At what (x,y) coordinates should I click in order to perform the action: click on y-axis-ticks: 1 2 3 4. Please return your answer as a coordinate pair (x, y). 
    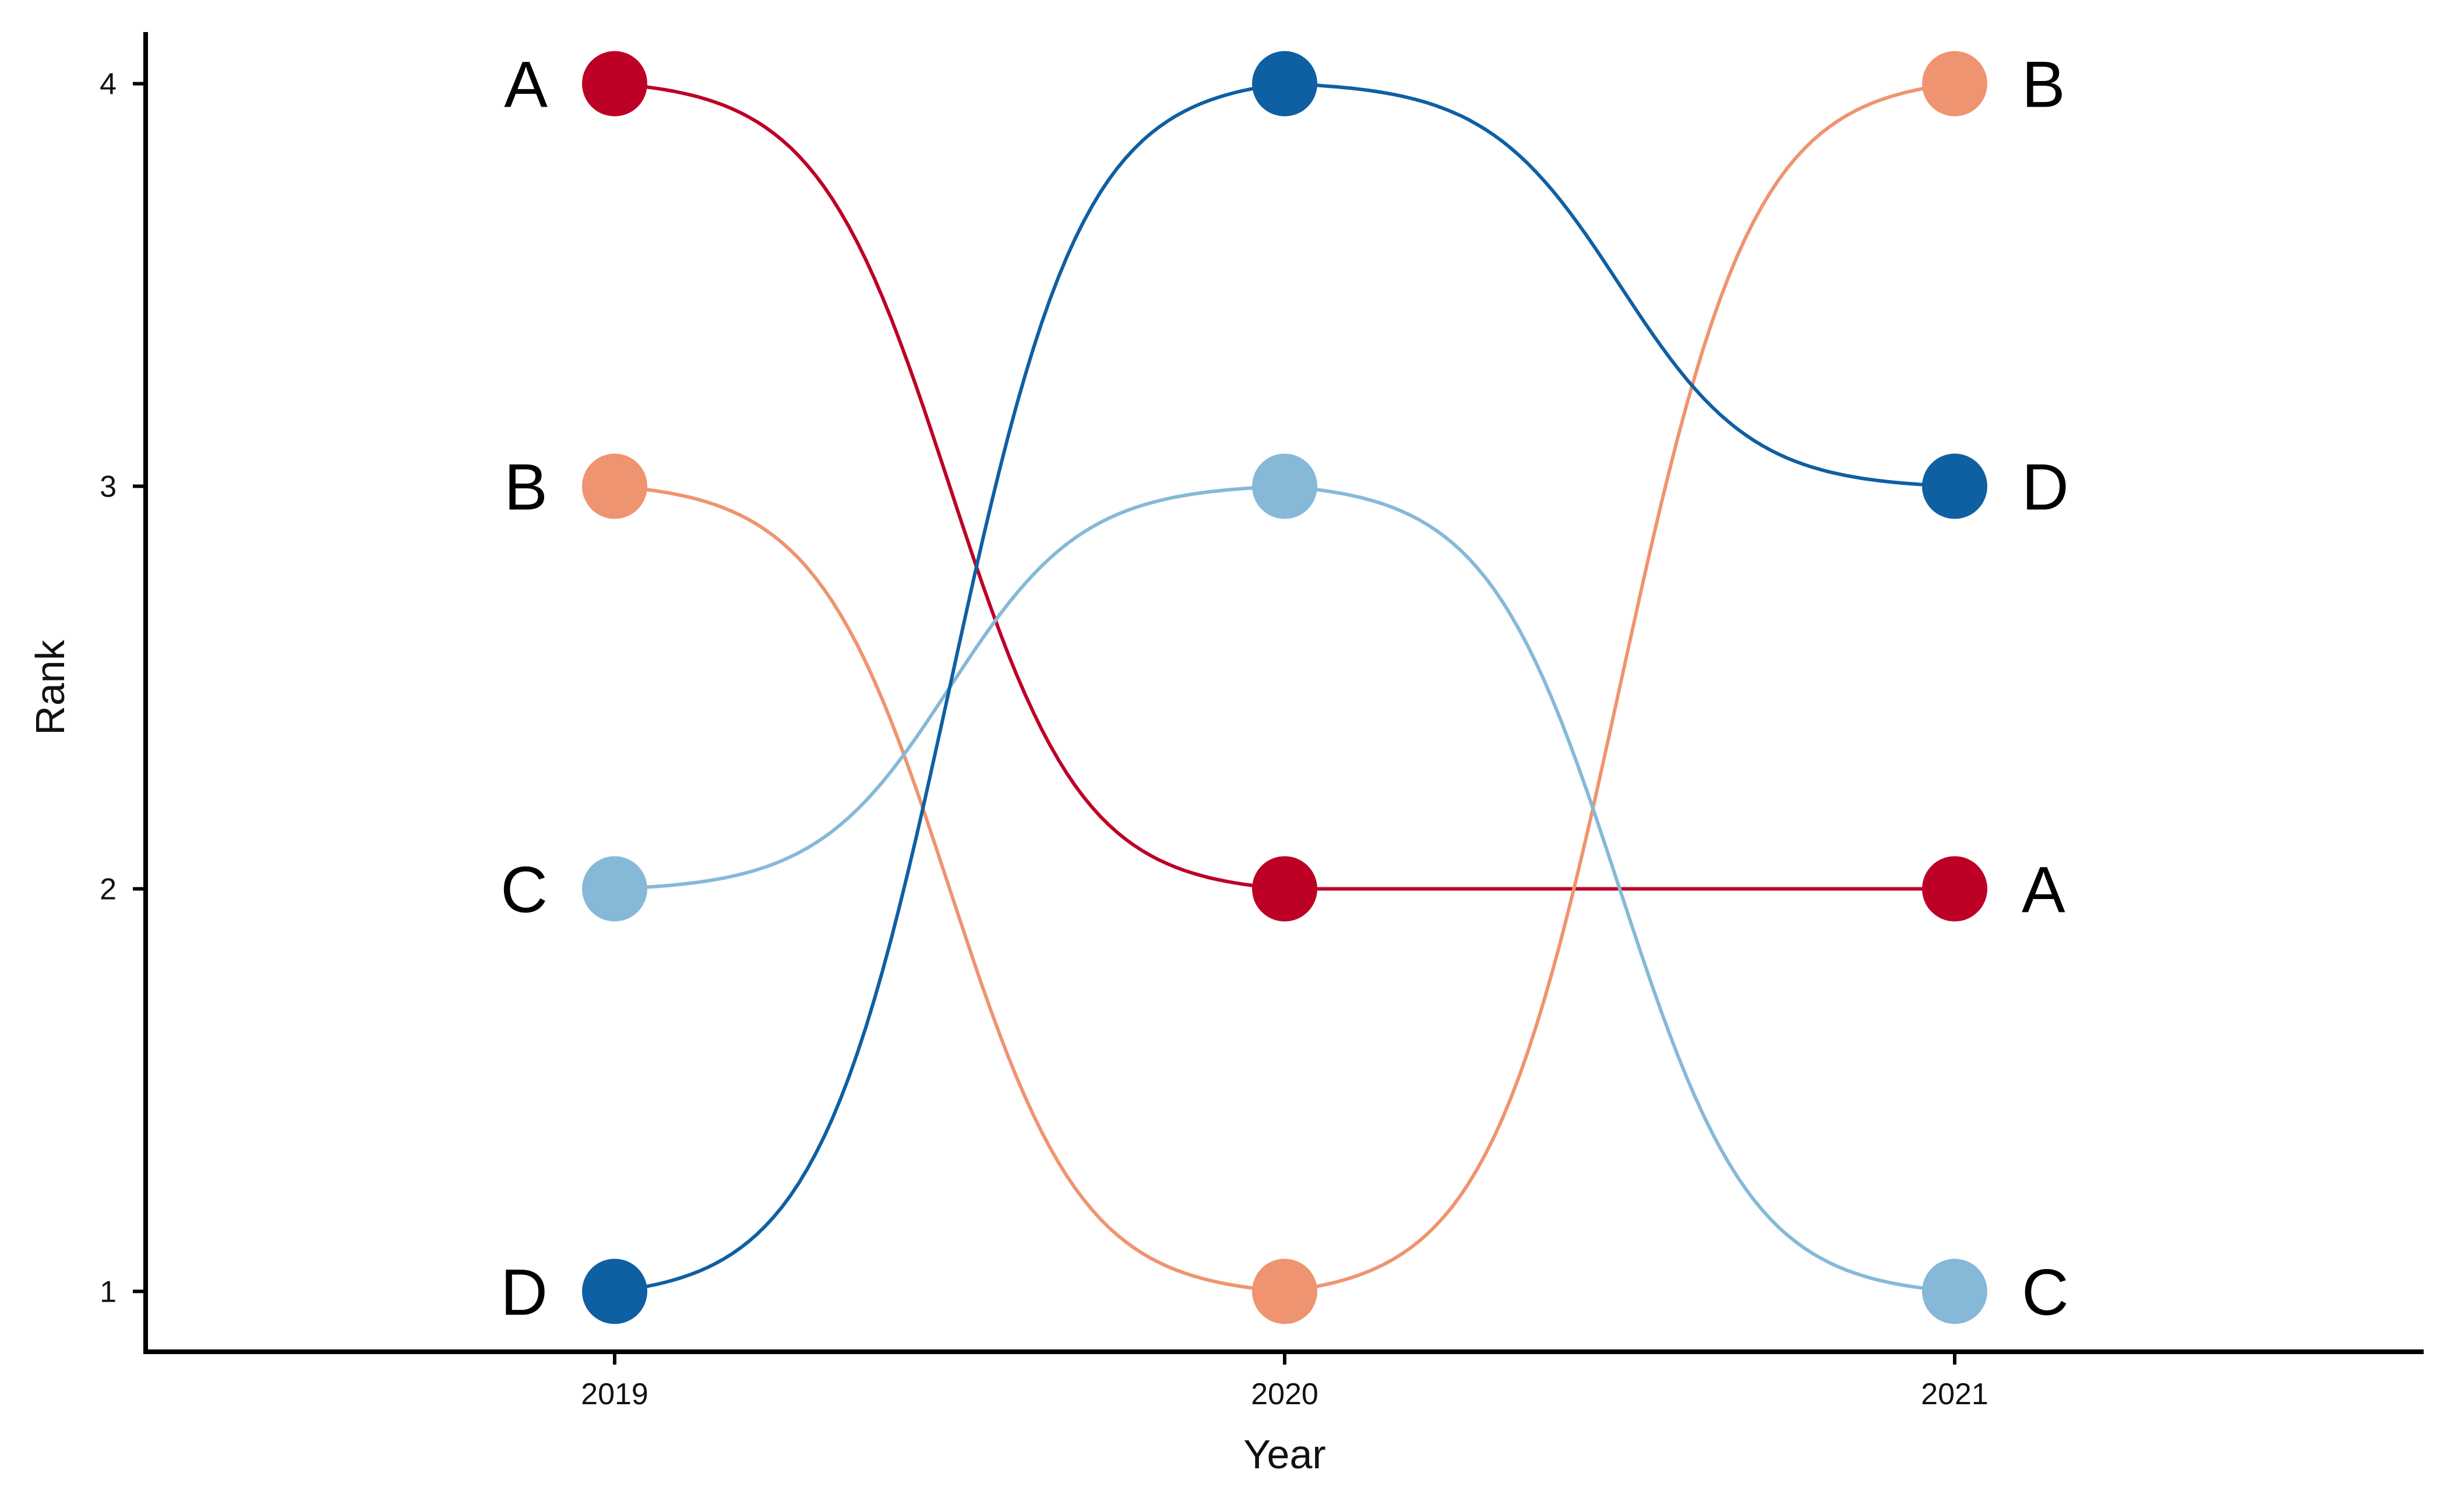
    Looking at the image, I should click on (123, 688).